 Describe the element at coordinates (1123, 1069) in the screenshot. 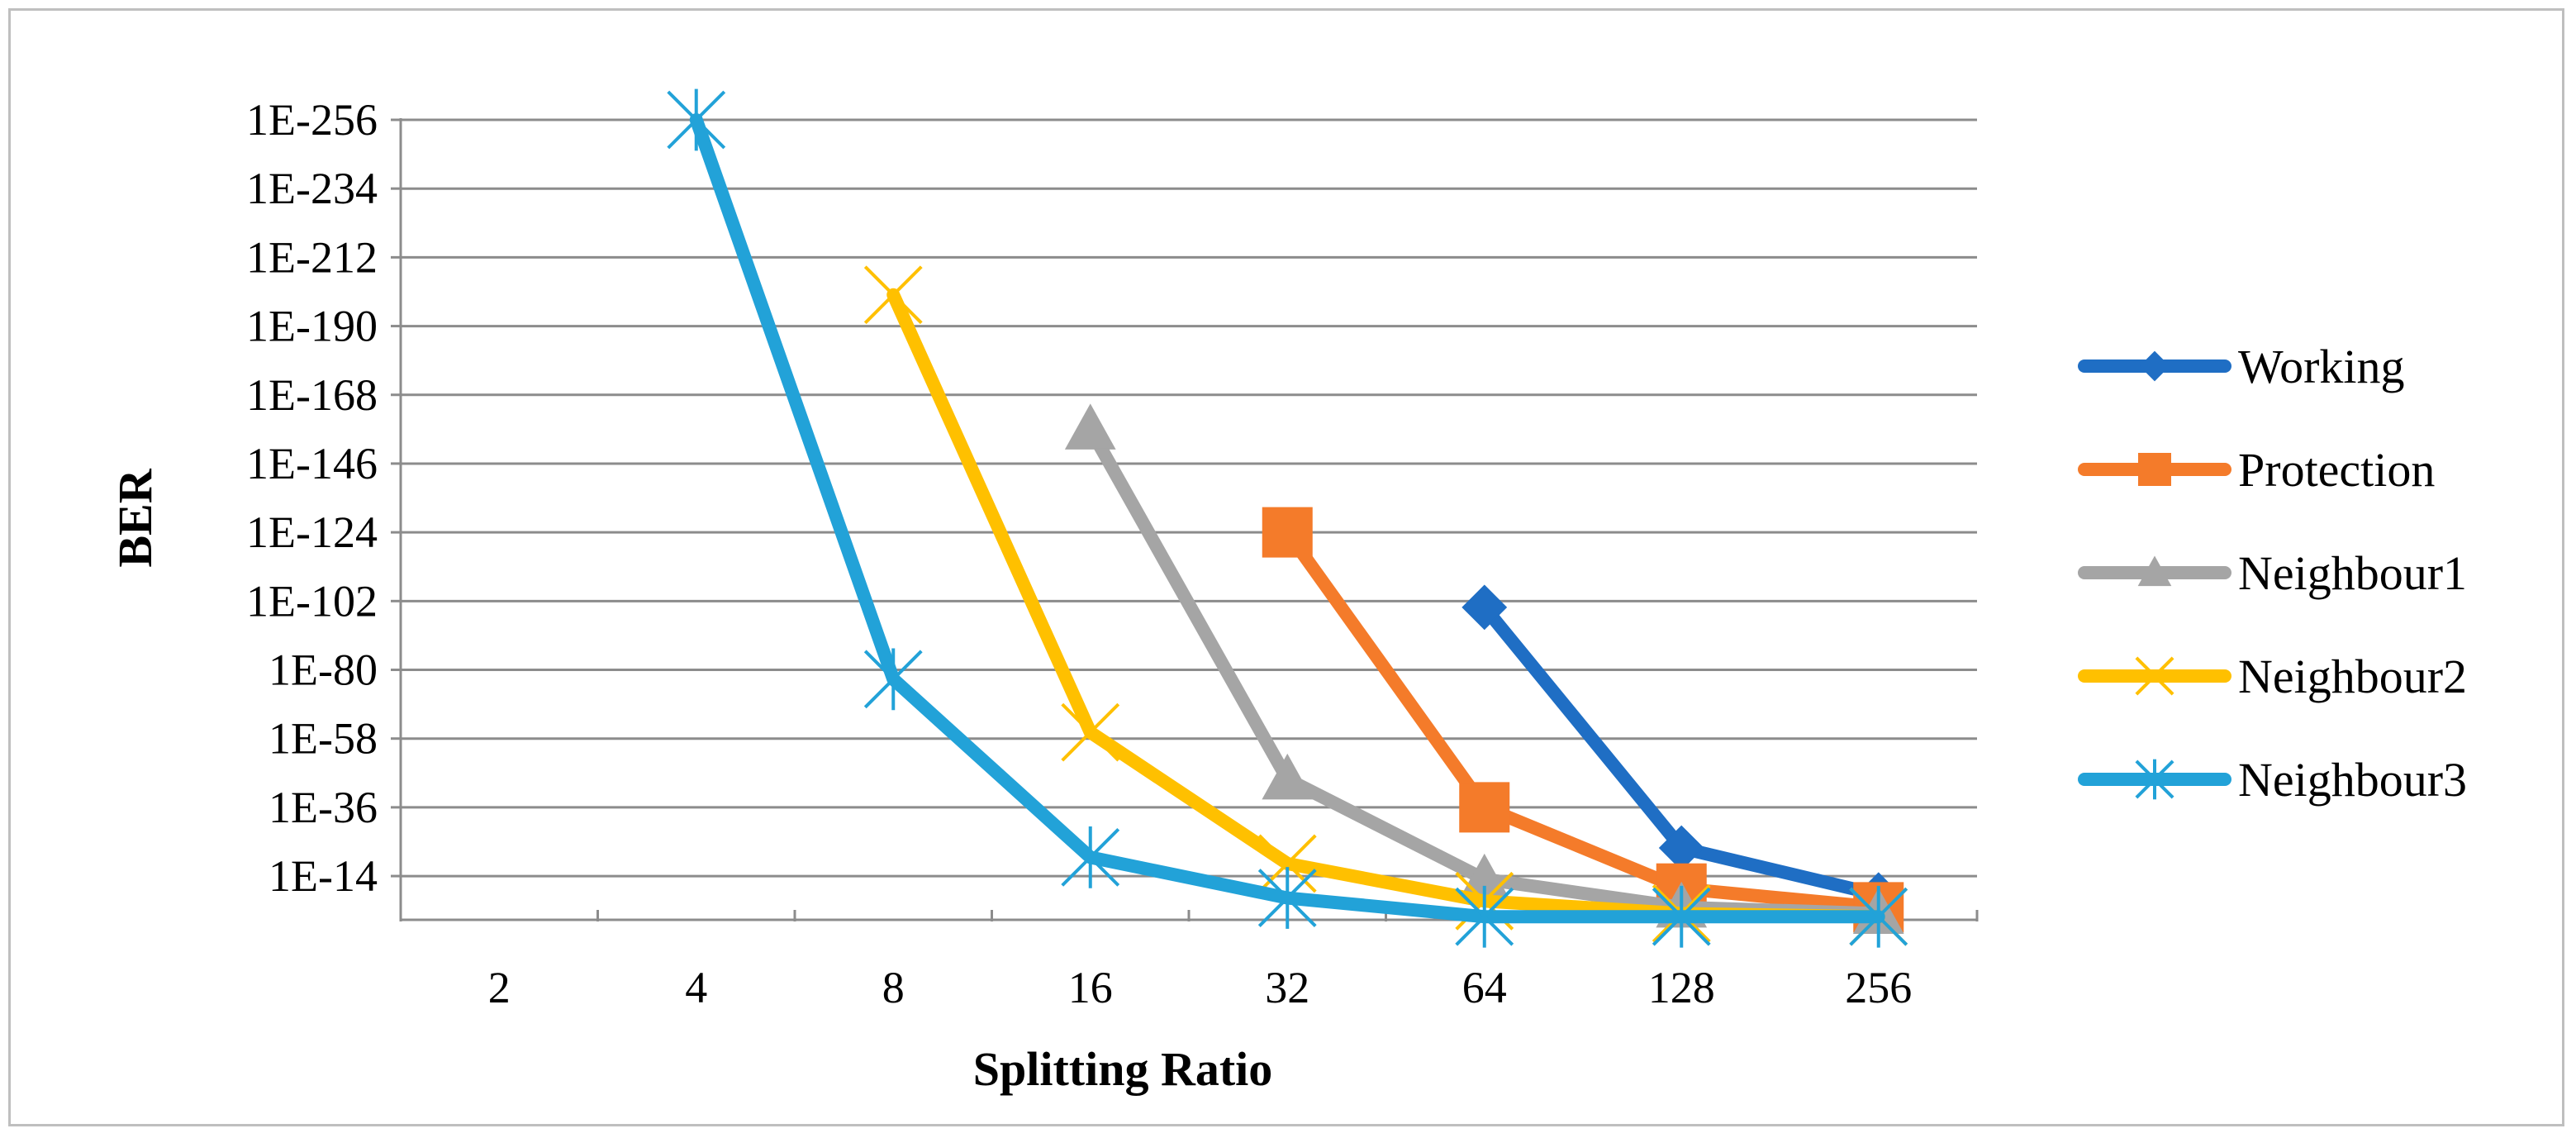

I see `x-axis-title: Splitting Ratio` at that location.